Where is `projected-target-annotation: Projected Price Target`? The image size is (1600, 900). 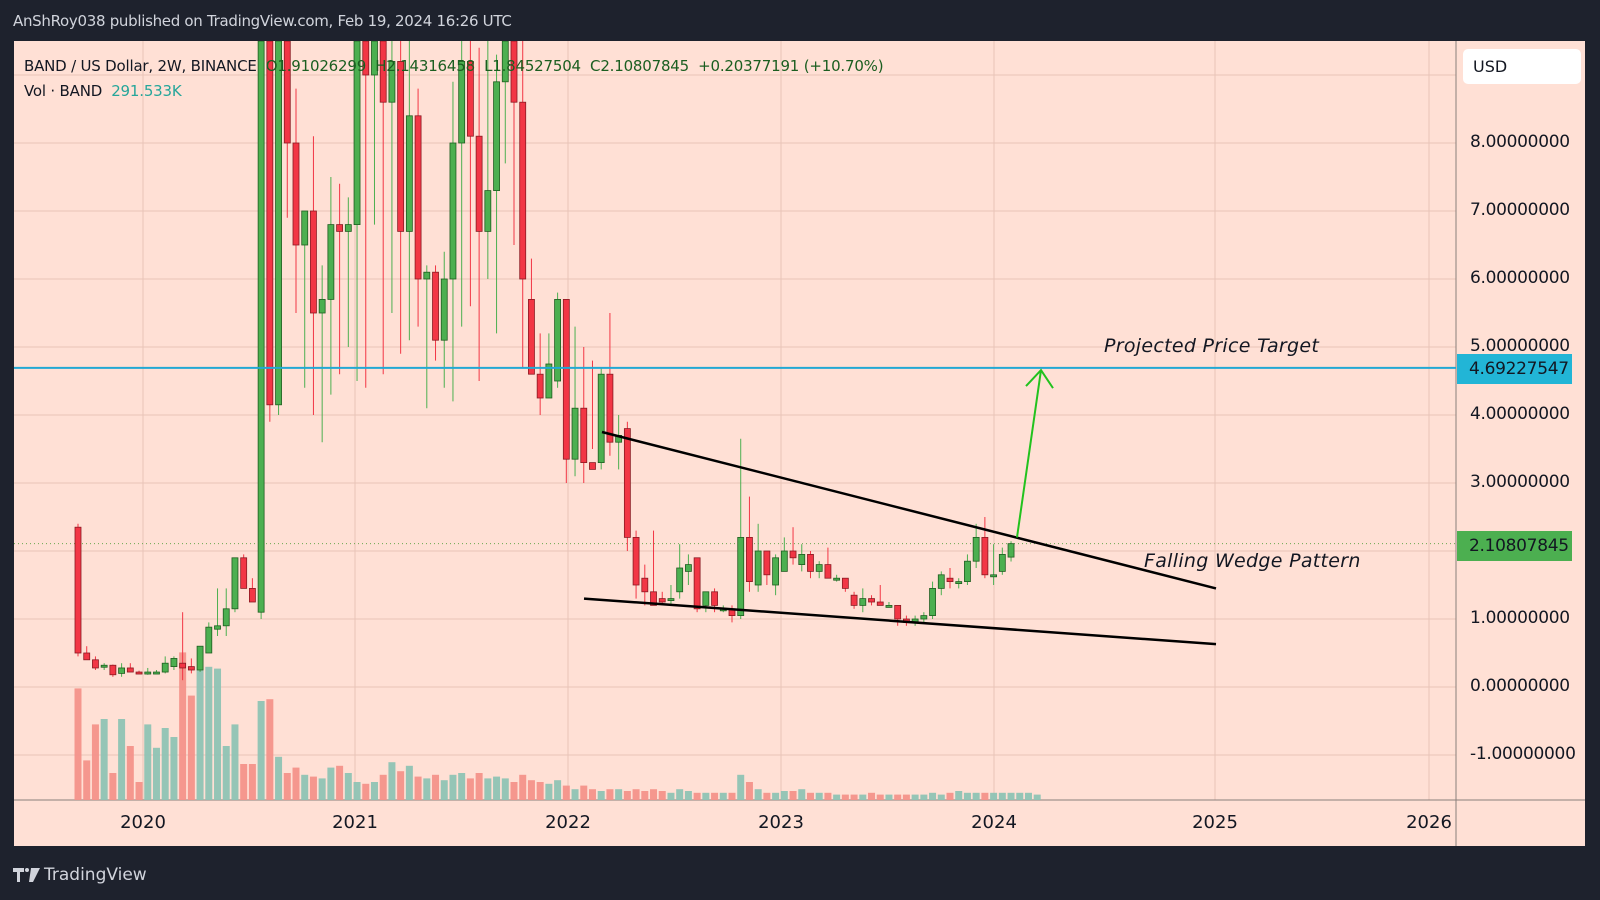 projected-target-annotation: Projected Price Target is located at coordinates (1212, 346).